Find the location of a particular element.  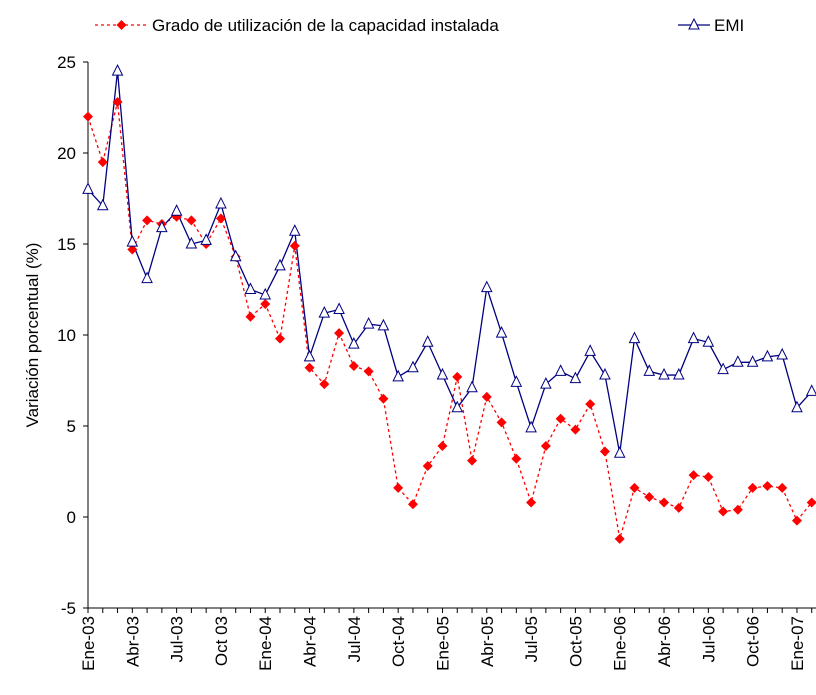

x-tick-label: Ene-06 is located at coordinates (620, 643).